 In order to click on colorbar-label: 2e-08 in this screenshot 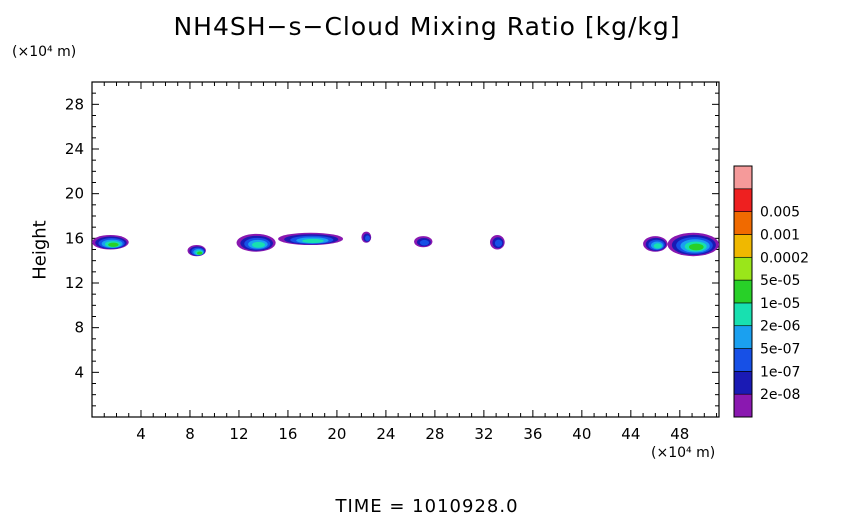, I will do `click(780, 395)`.